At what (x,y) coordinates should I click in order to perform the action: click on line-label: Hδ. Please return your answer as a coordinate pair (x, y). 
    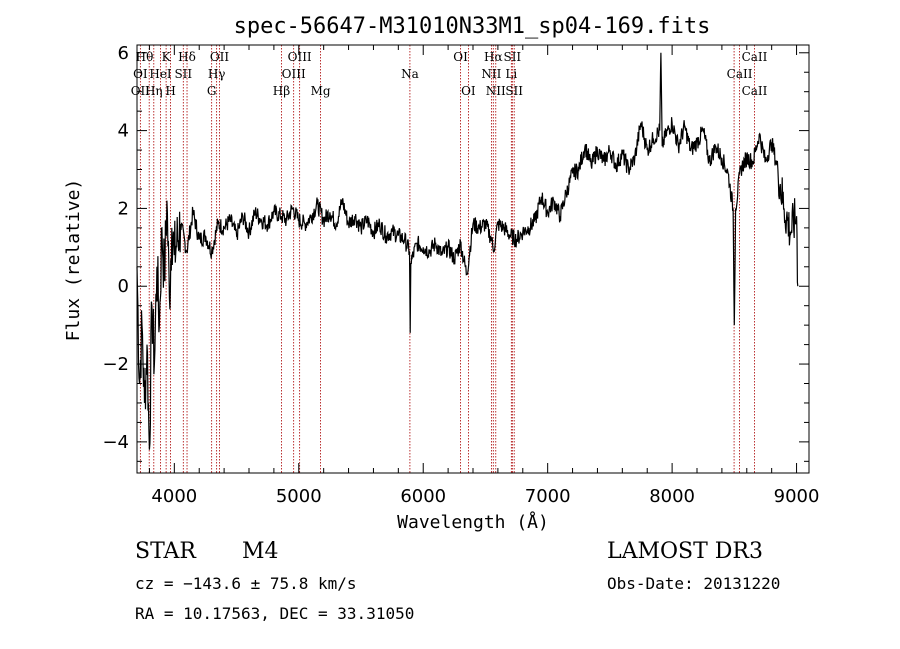
    Looking at the image, I should click on (187, 57).